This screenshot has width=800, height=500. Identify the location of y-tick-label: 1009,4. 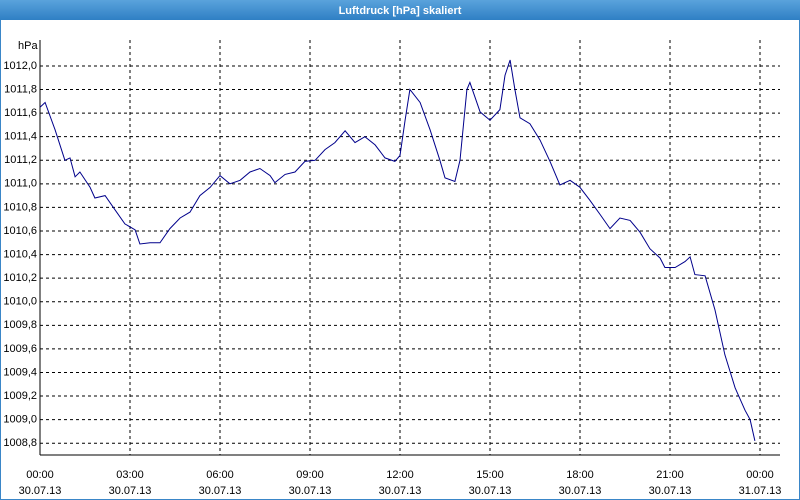
(20, 372).